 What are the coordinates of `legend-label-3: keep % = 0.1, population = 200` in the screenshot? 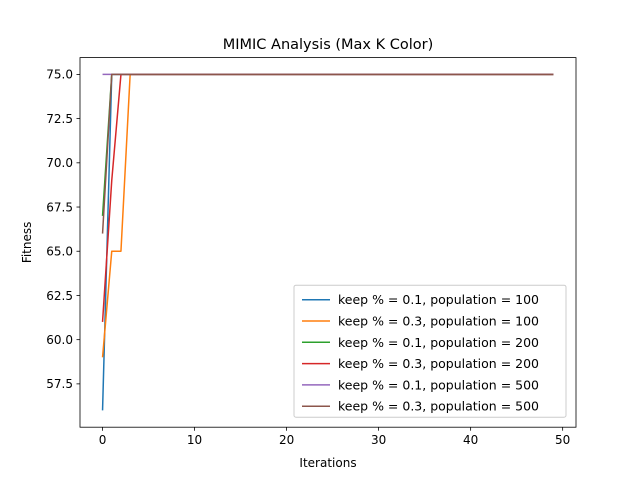 It's located at (438, 342).